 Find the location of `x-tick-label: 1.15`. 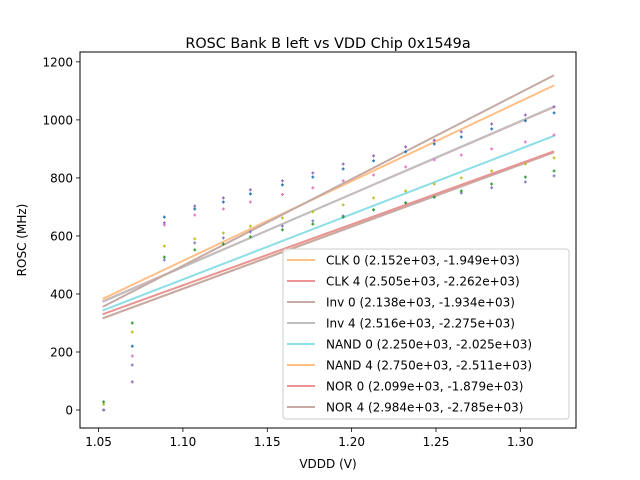

x-tick-label: 1.15 is located at coordinates (267, 442).